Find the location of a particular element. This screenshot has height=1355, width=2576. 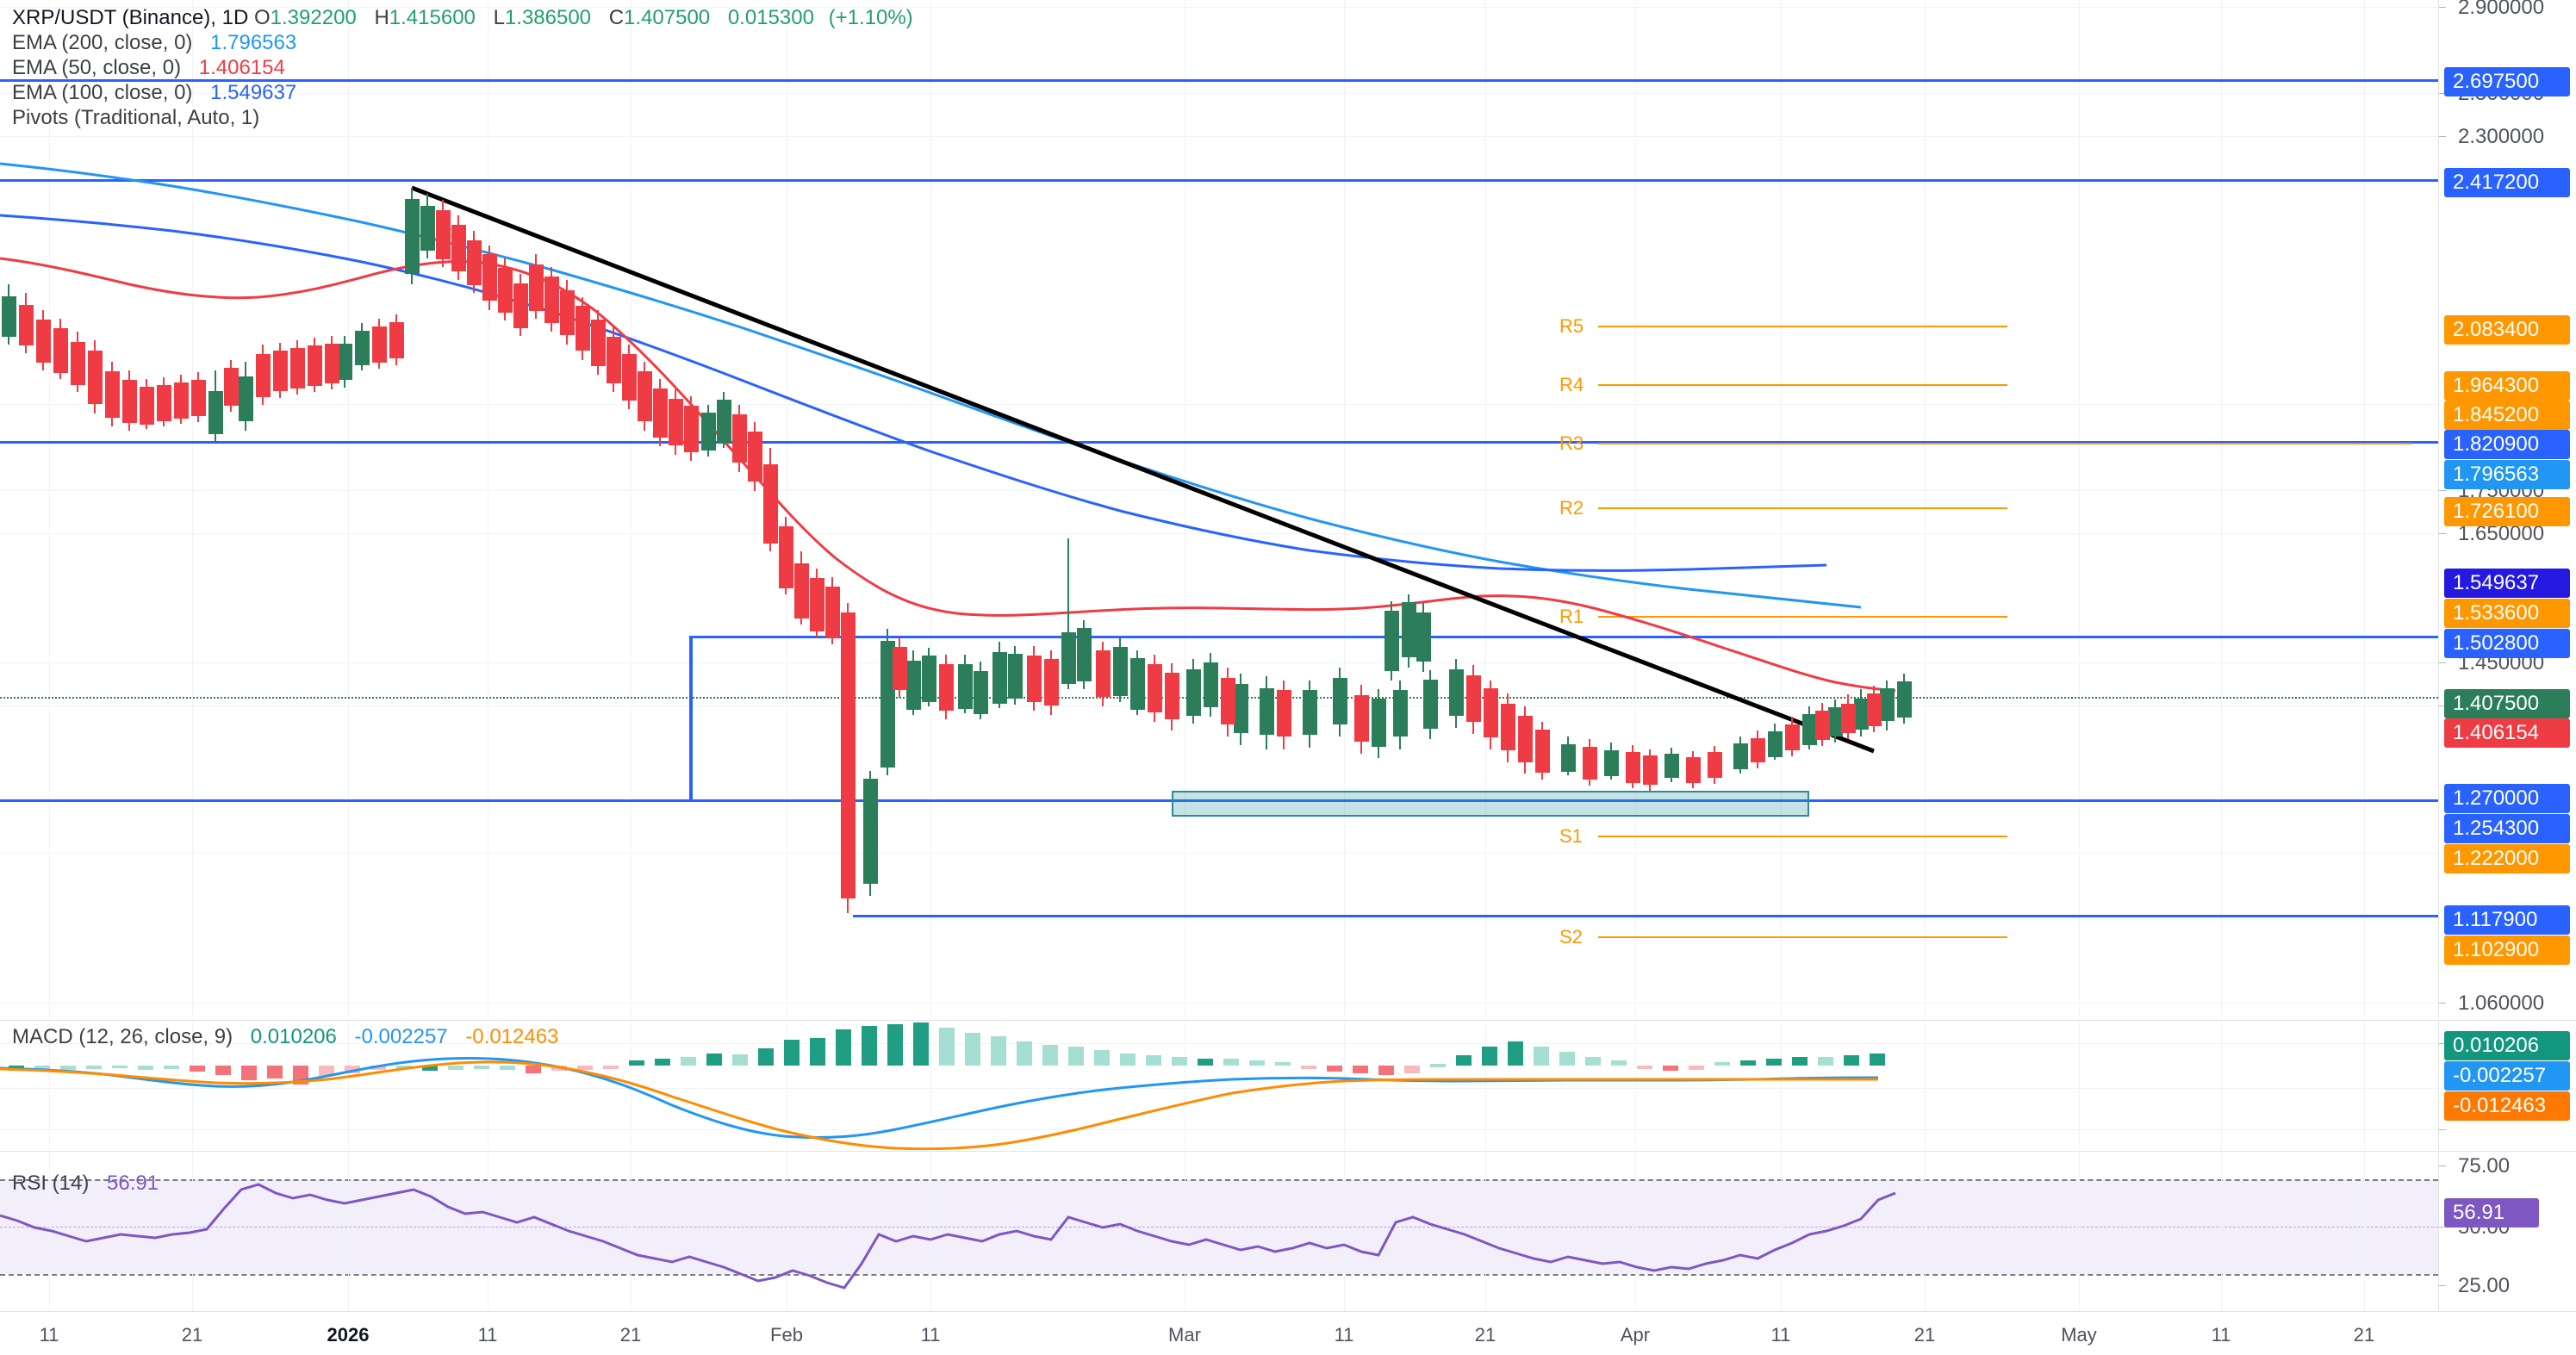

macd-badge-line: -0.002257 is located at coordinates (2507, 1076).